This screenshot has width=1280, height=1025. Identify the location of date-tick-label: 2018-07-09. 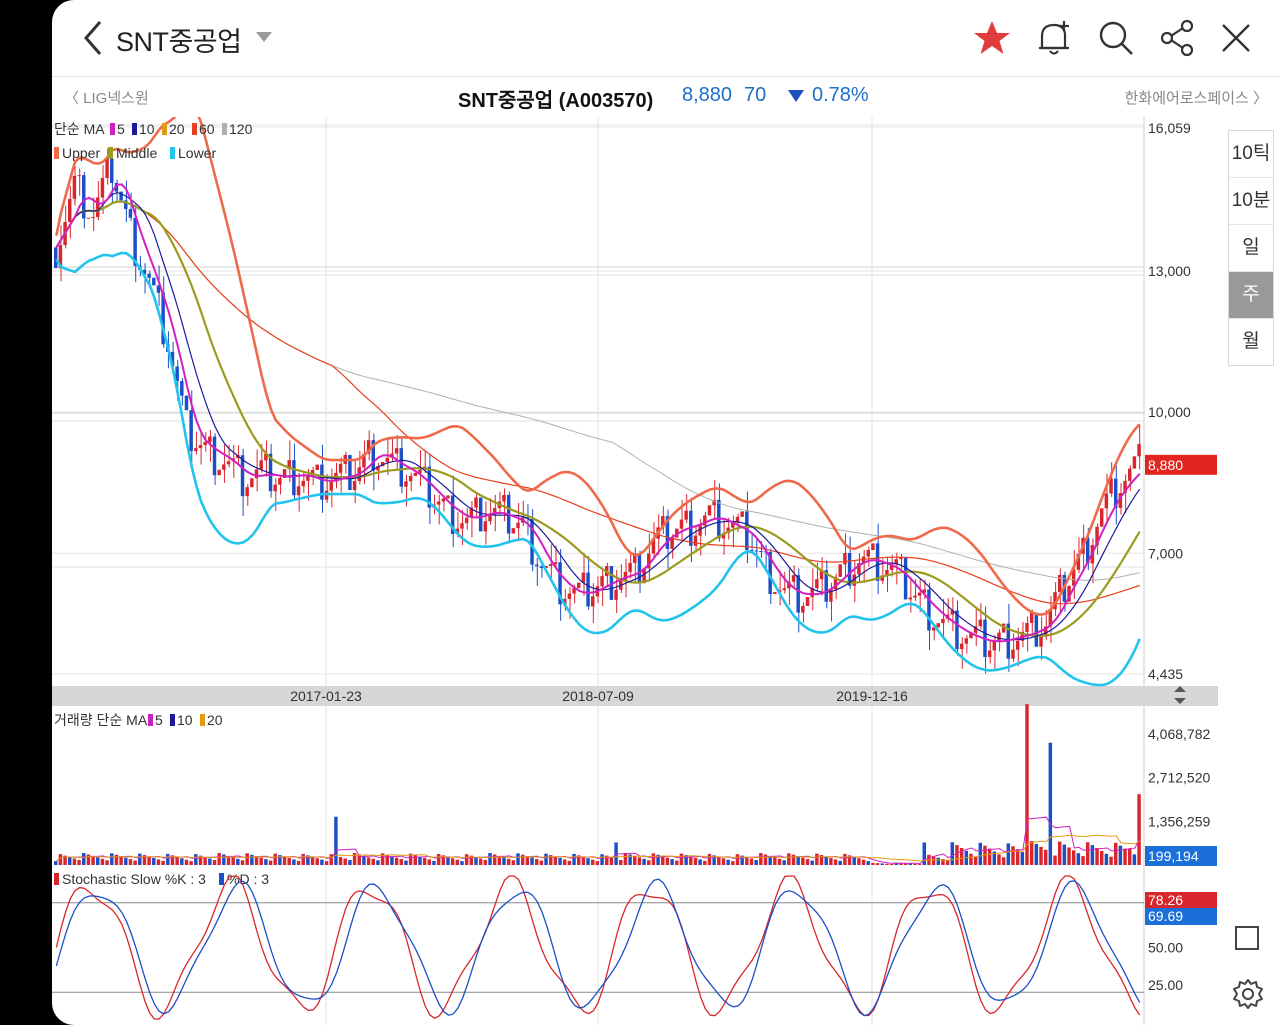
(598, 696).